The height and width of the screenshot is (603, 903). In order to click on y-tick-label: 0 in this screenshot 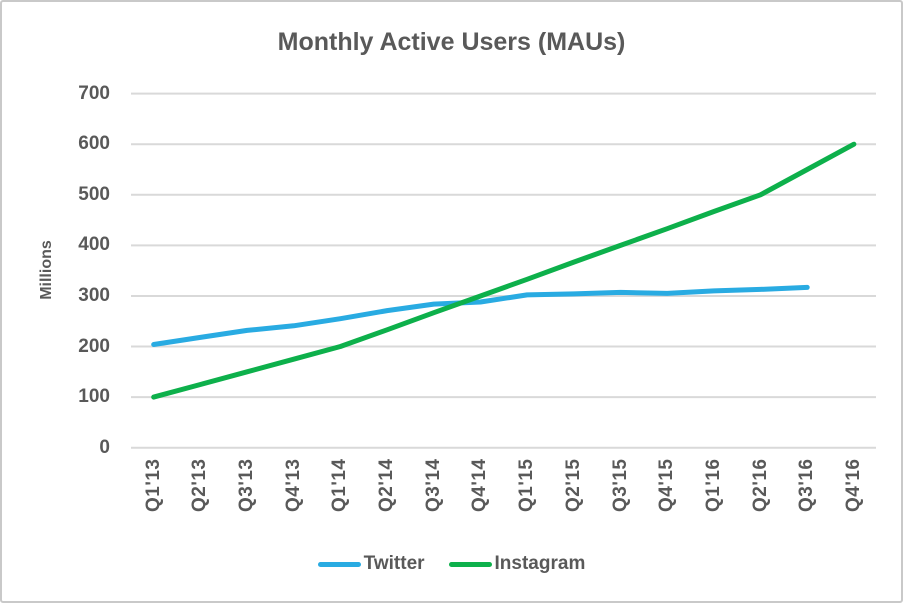, I will do `click(104, 447)`.